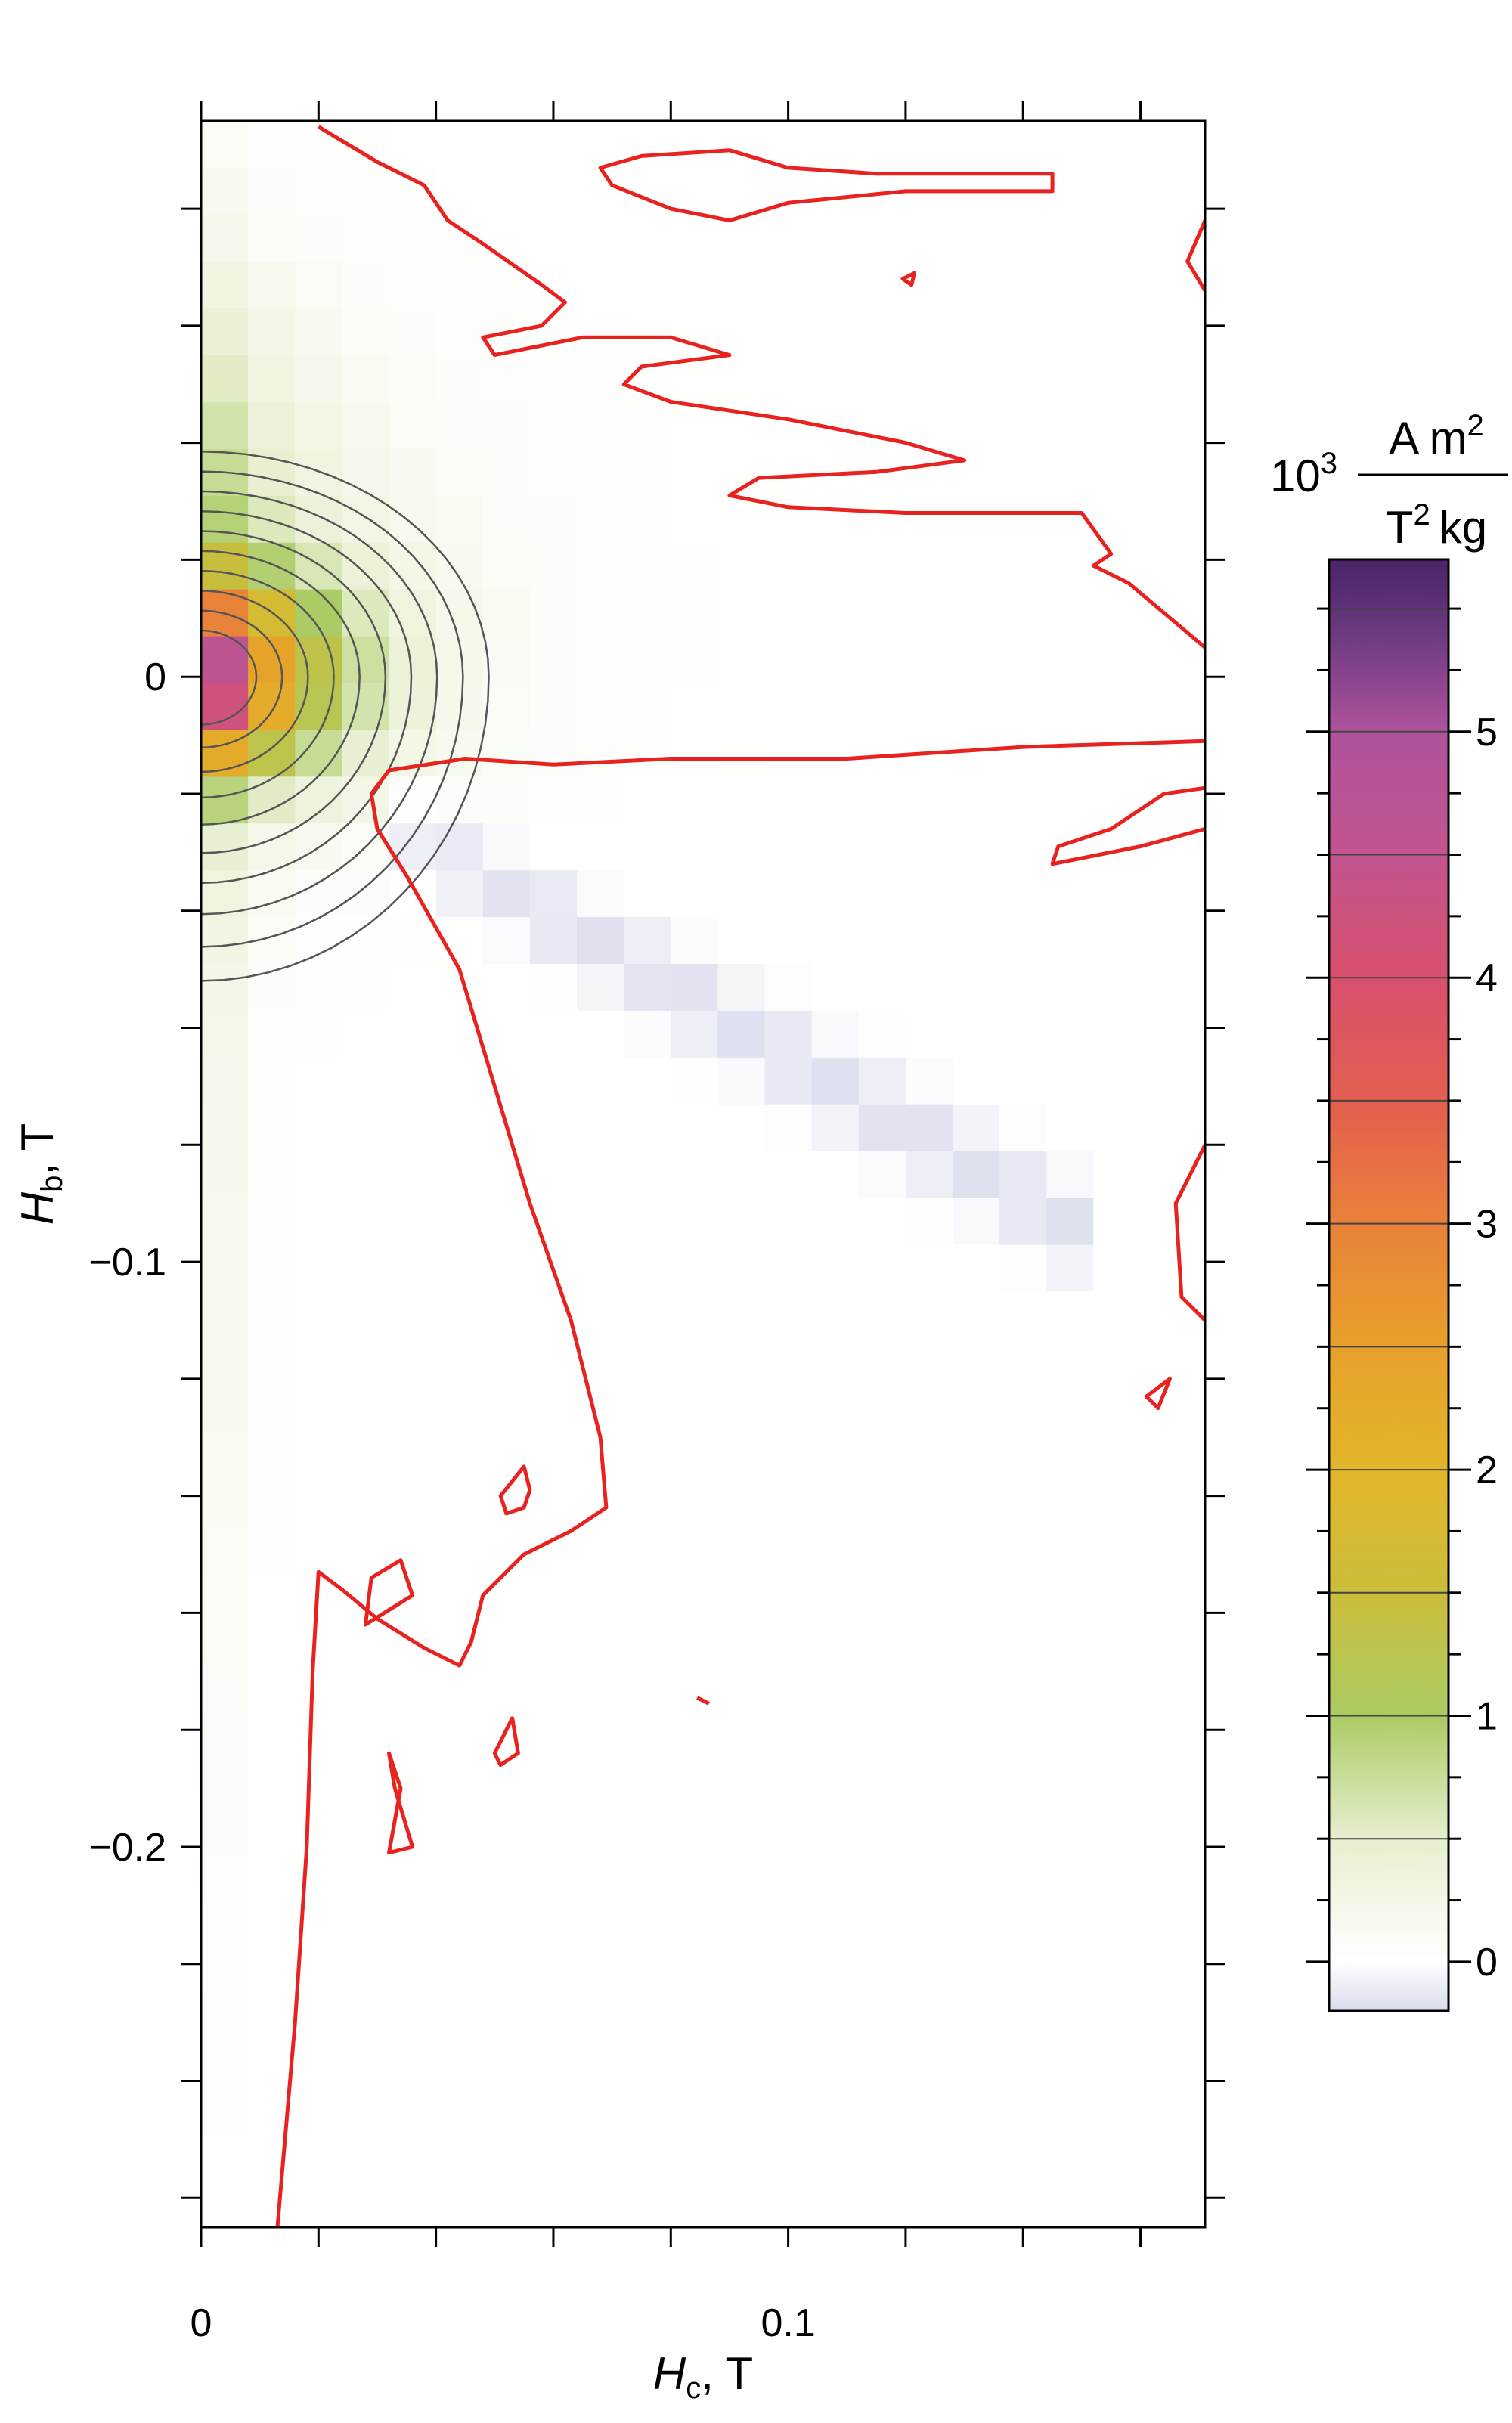 The height and width of the screenshot is (2423, 1512). What do you see at coordinates (1189, 1233) in the screenshot?
I see `zero-contour-line` at bounding box center [1189, 1233].